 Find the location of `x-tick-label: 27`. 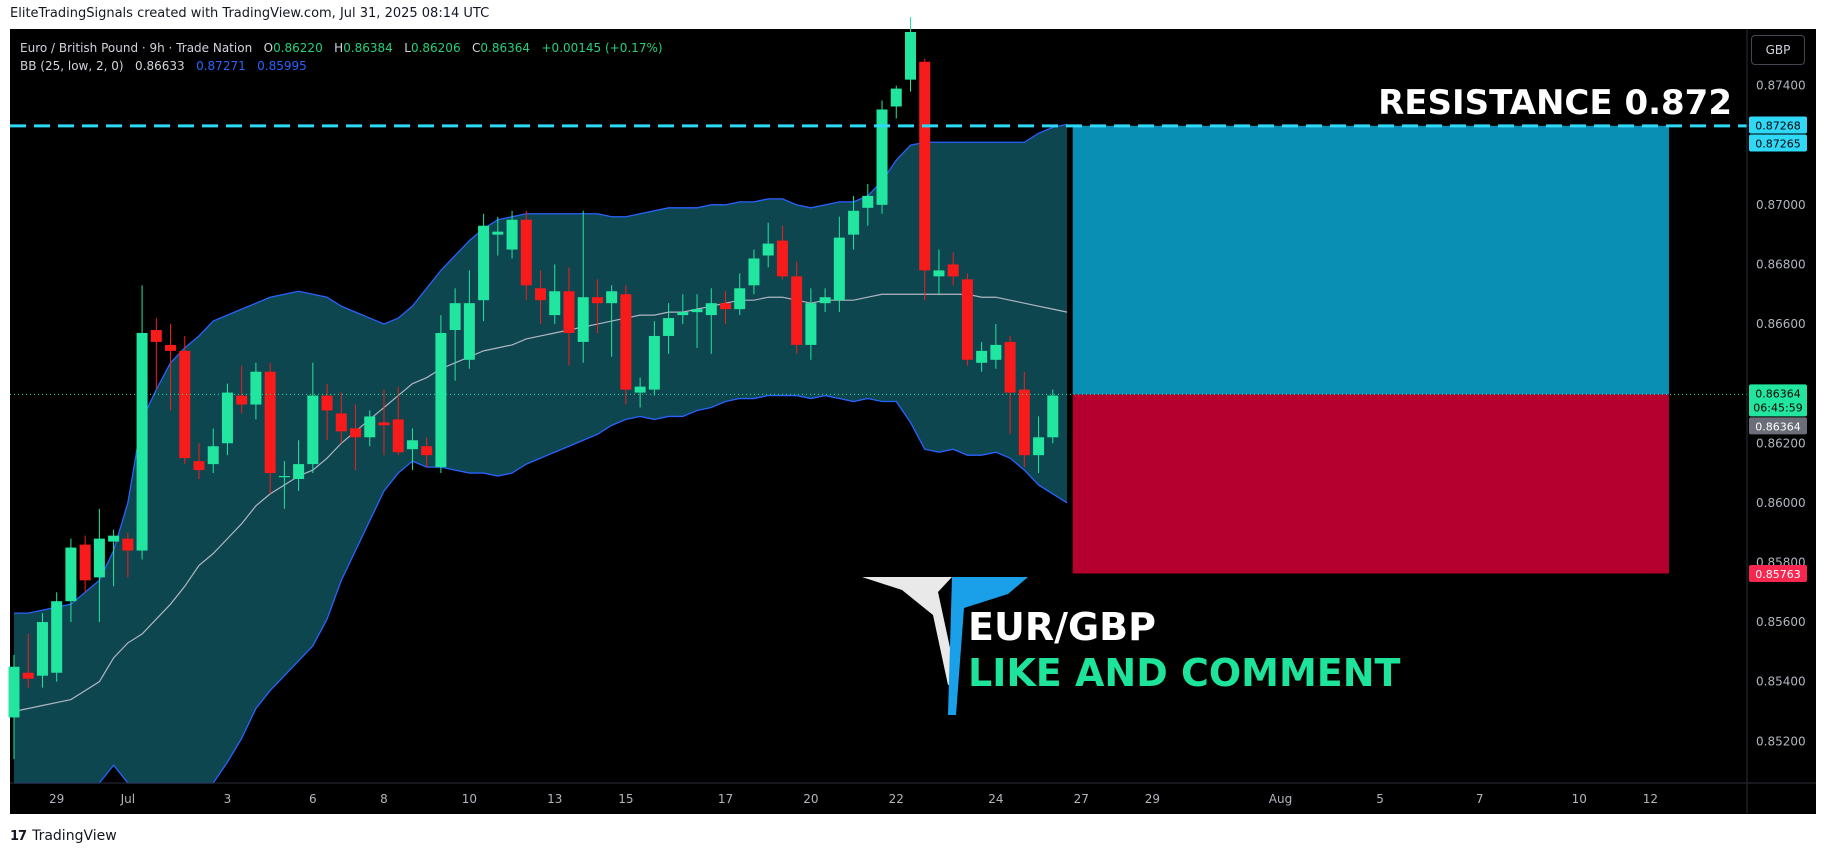

x-tick-label: 27 is located at coordinates (1081, 799).